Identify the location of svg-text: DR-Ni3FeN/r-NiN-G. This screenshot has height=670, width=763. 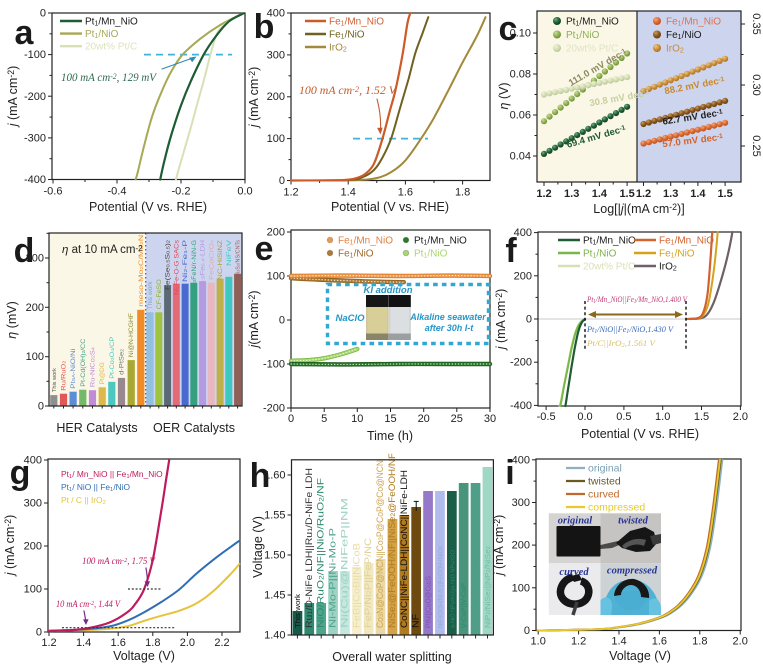
(194, 271).